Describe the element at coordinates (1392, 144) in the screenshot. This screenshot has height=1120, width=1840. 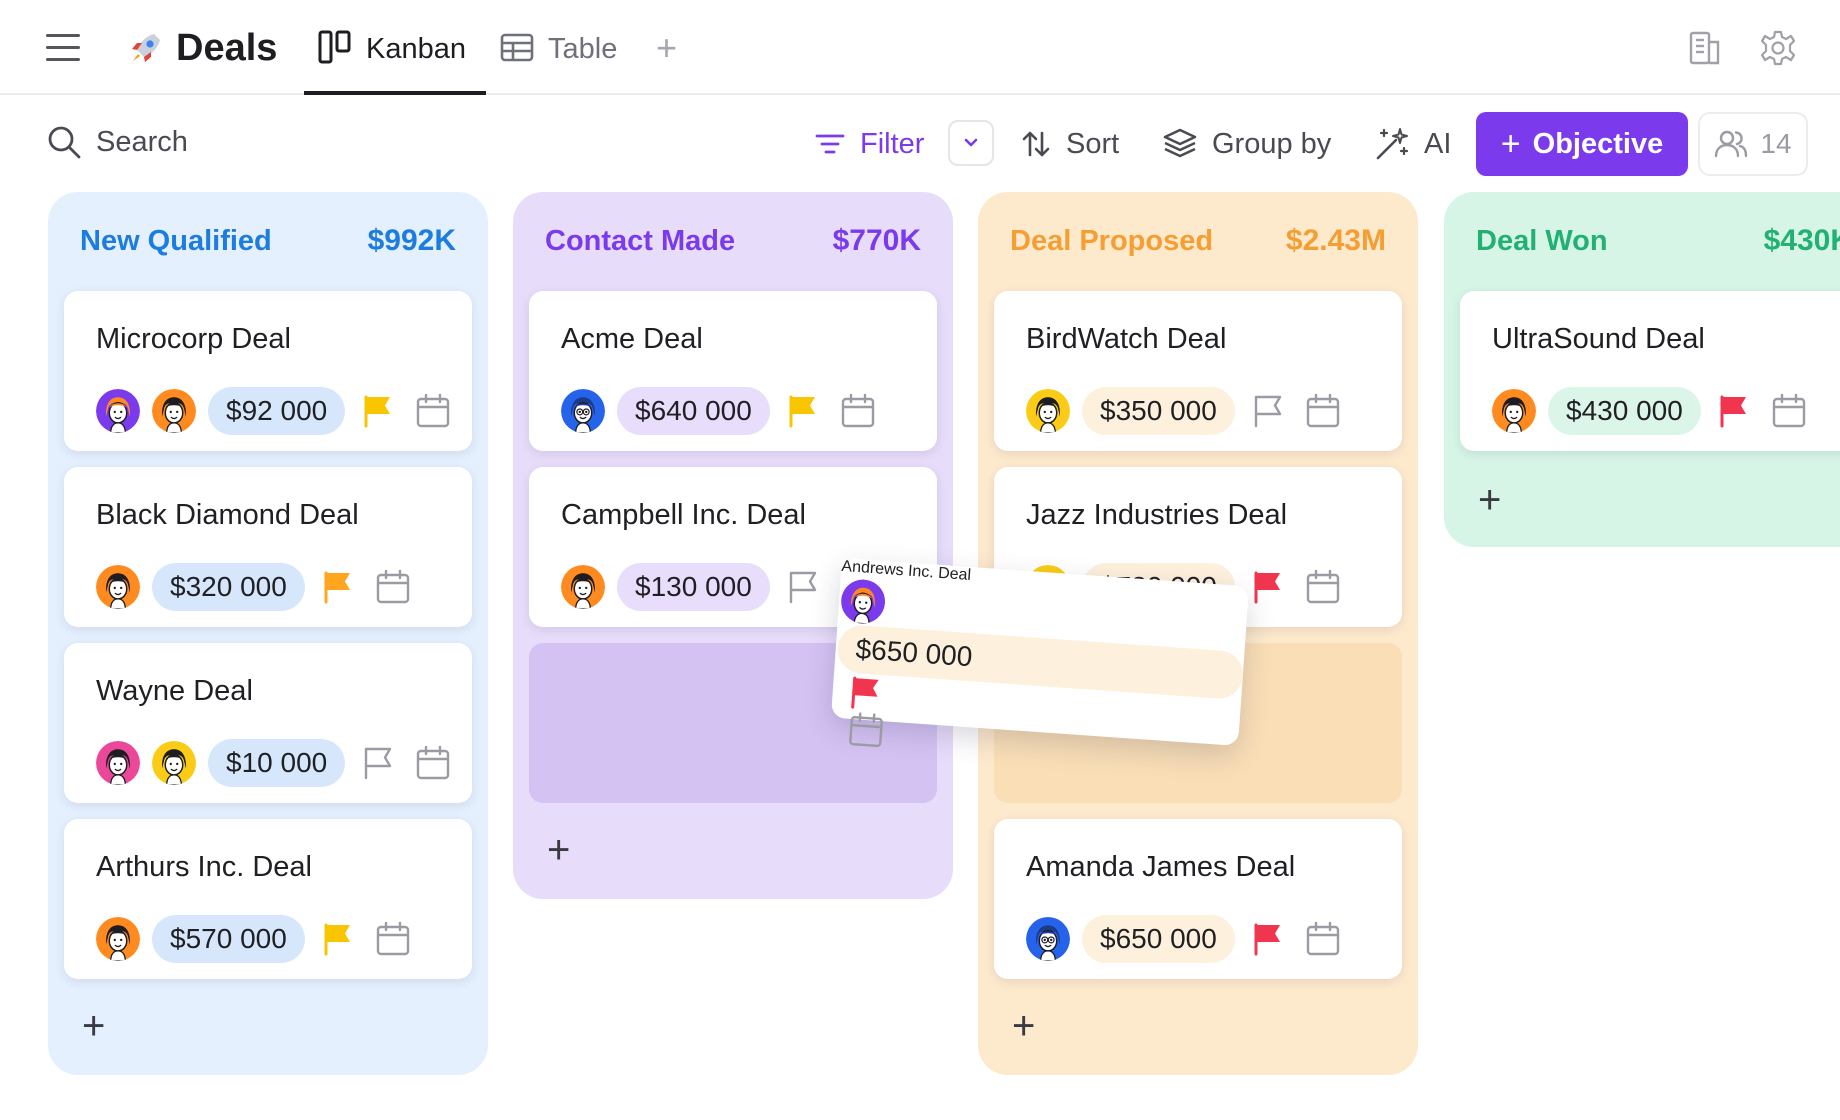
I see `magic-wand-icon` at that location.